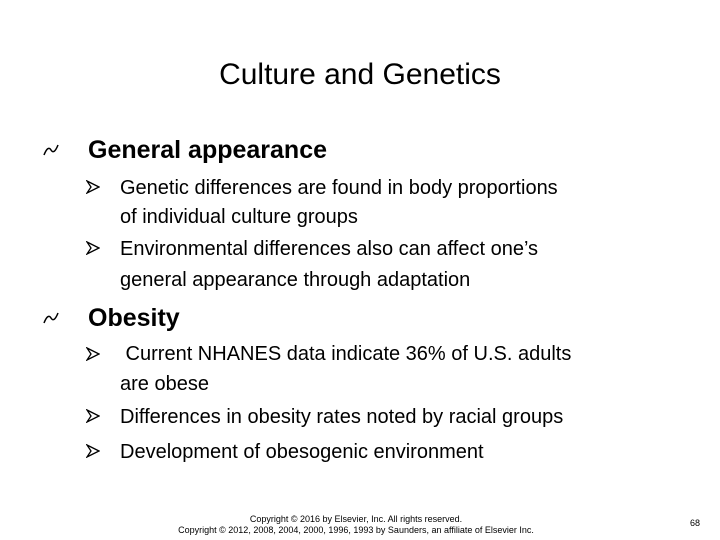  I want to click on section-heading: Obesity, so click(134, 318).